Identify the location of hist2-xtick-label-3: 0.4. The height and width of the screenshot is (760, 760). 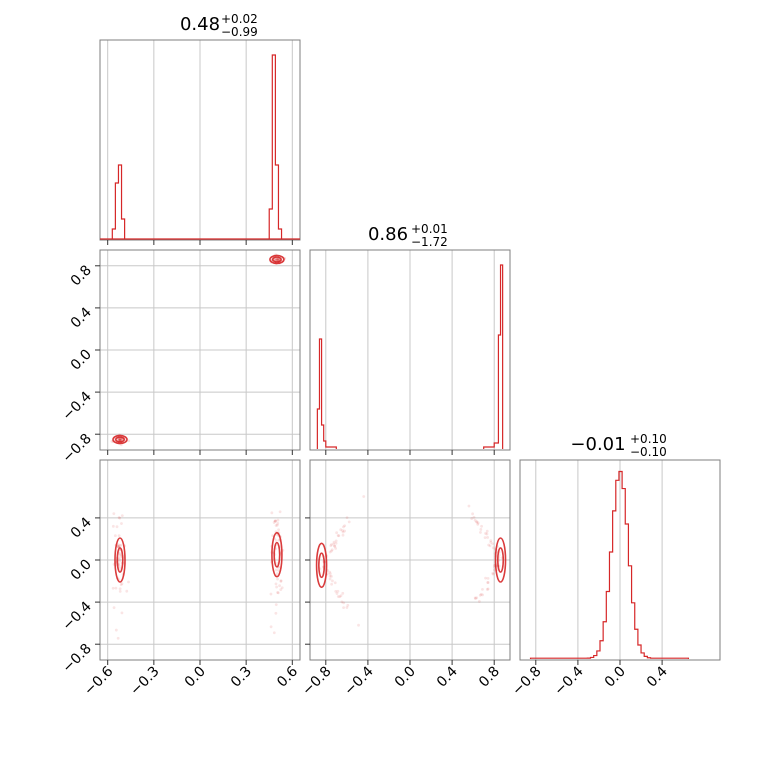
(657, 676).